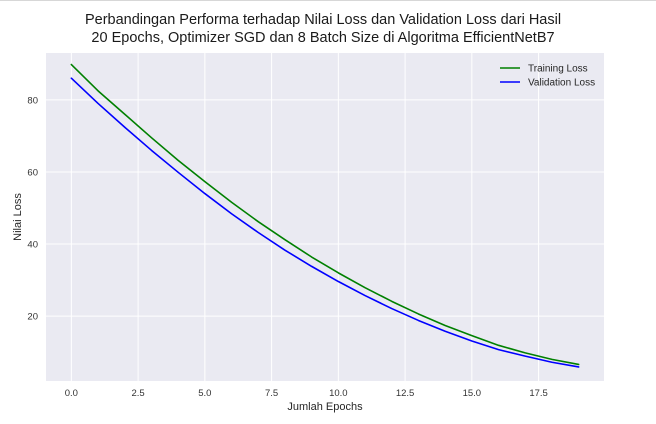  Describe the element at coordinates (271, 393) in the screenshot. I see `x-tick-label: 7.5` at that location.